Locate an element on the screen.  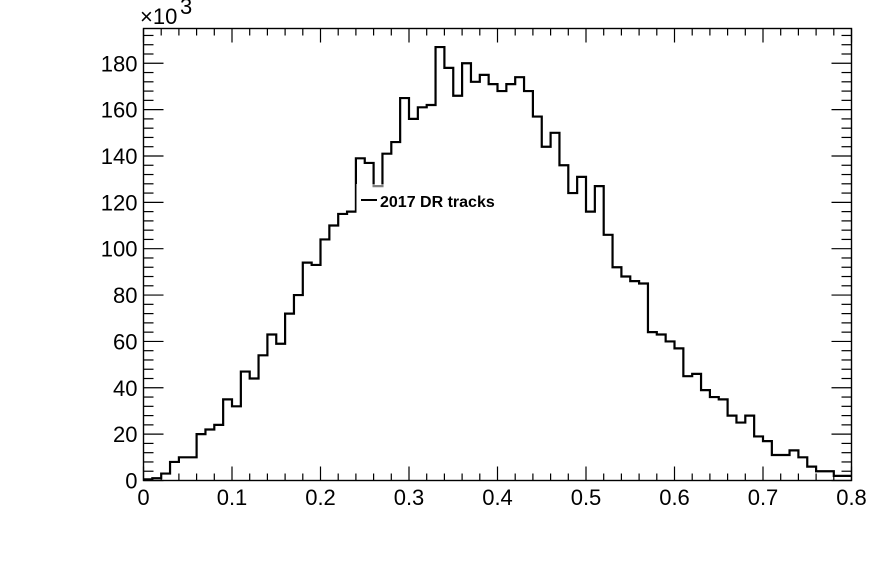
x-tick-label: 0.8 is located at coordinates (851, 497).